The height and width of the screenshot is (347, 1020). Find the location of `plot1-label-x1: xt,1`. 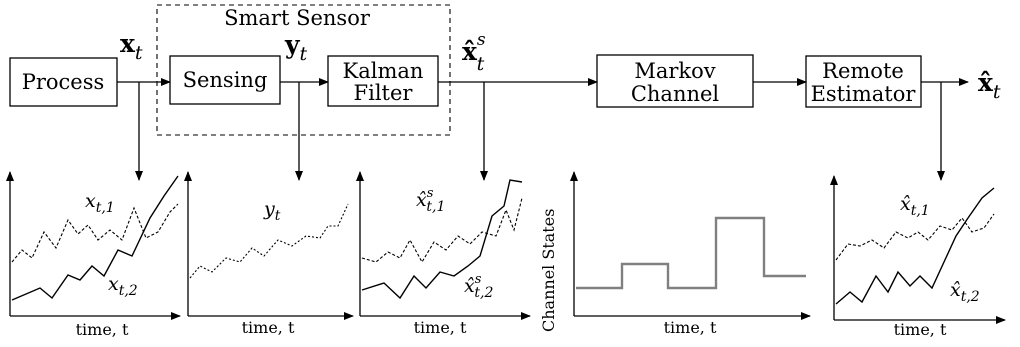

plot1-label-x1: xt,1 is located at coordinates (100, 203).